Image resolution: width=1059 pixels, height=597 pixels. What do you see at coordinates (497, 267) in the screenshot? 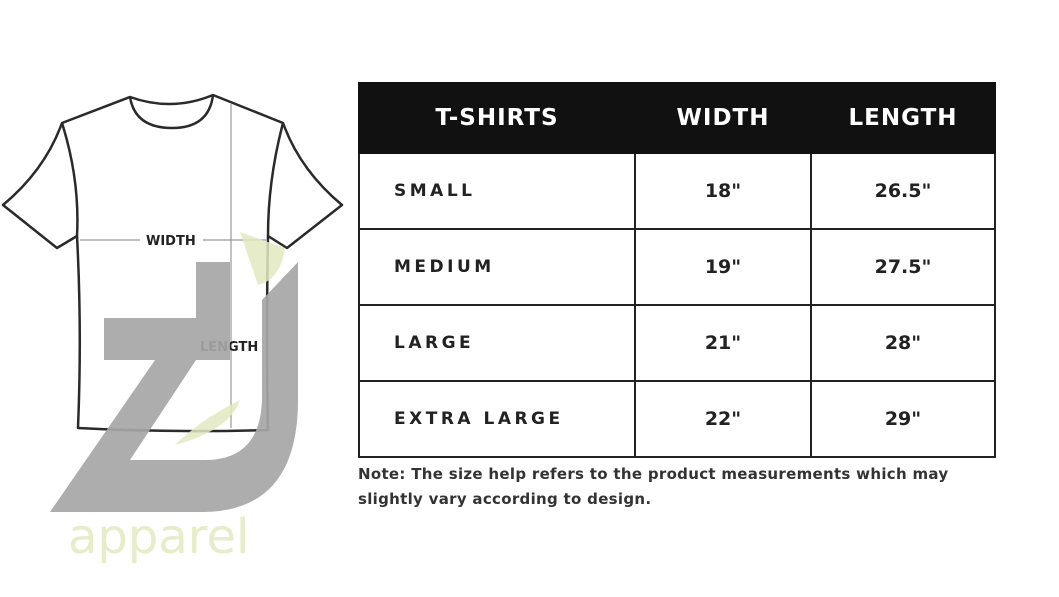
I see `size-cell: MEDIUM` at bounding box center [497, 267].